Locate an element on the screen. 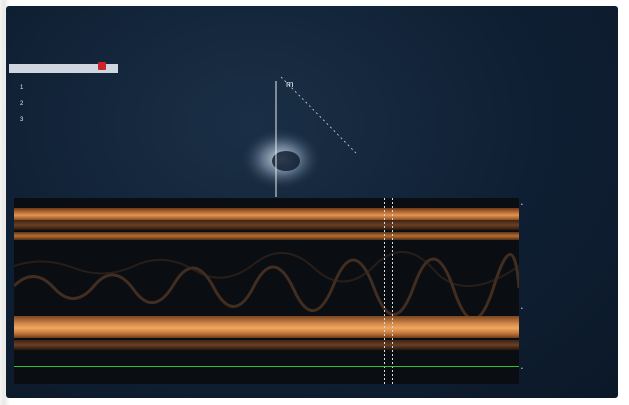  measurement-row: 2 is located at coordinates (115, 106).